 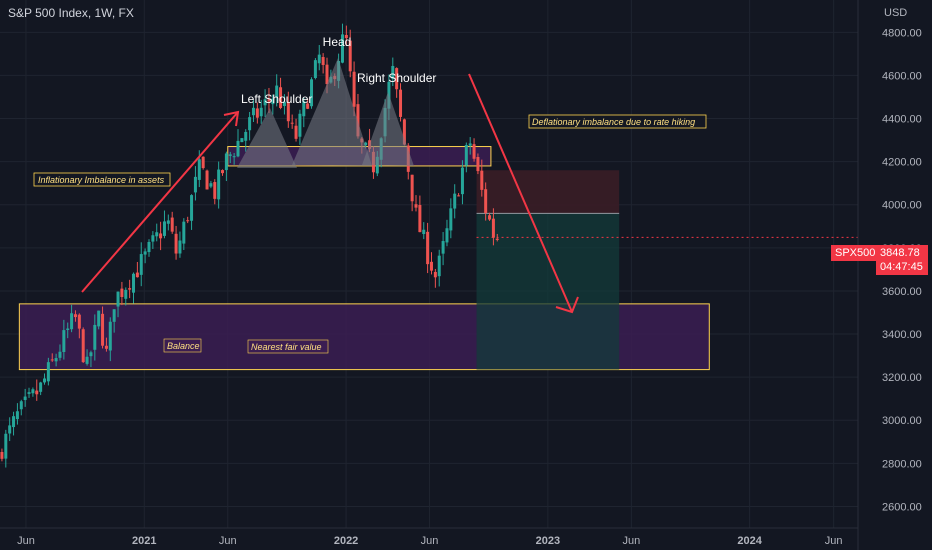 What do you see at coordinates (902, 253) in the screenshot?
I see `last-price-badge: 3848.78` at bounding box center [902, 253].